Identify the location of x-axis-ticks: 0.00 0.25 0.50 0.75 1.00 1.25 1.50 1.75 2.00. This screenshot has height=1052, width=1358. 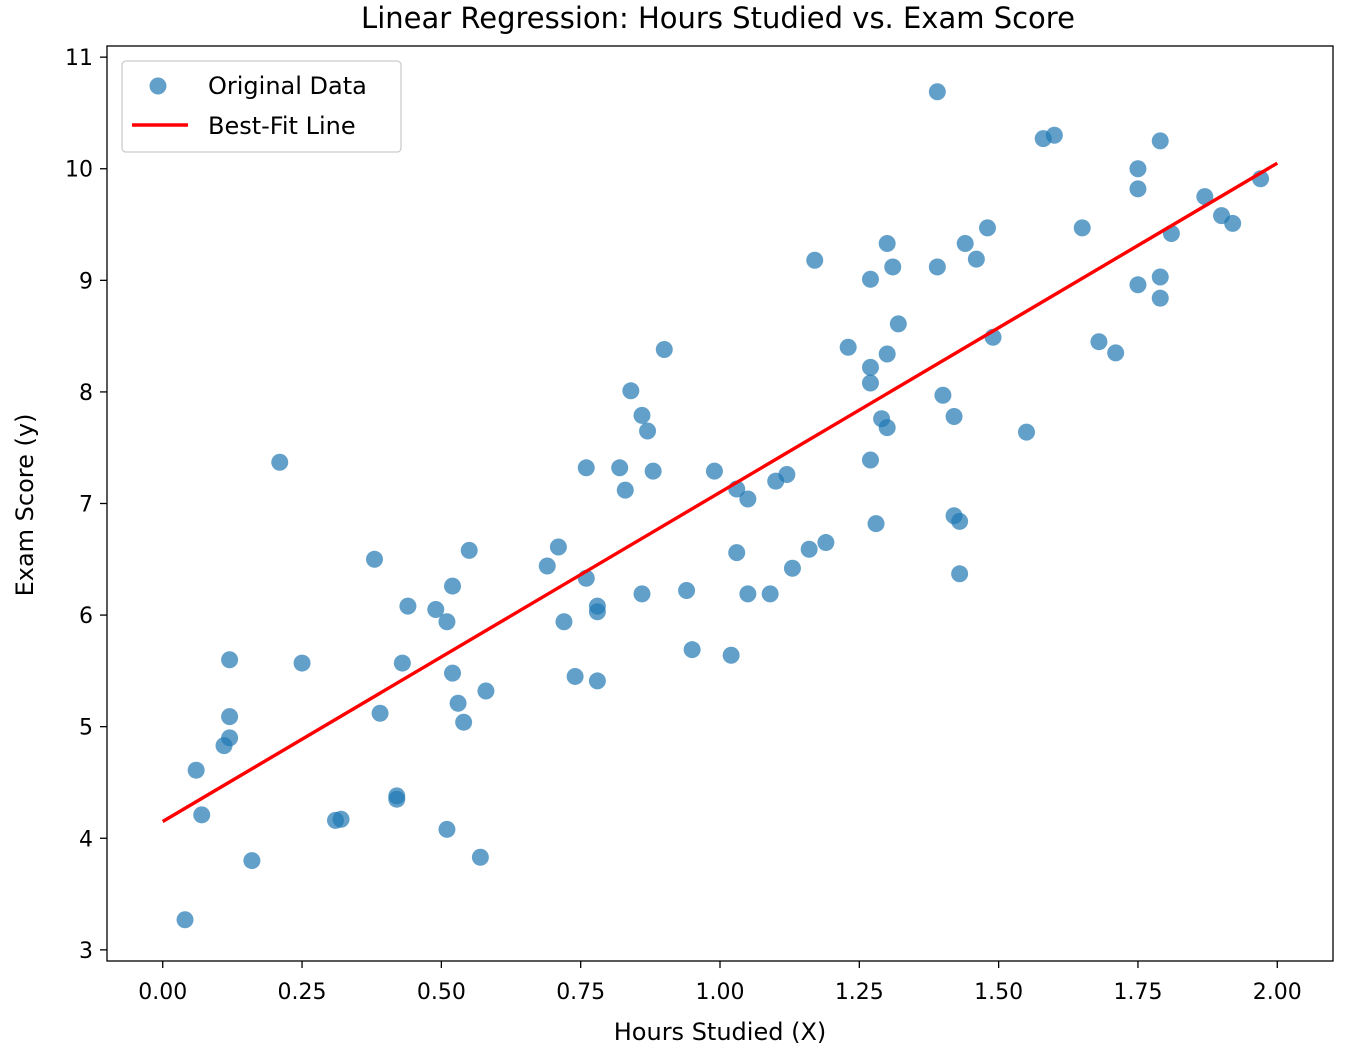
(720, 983).